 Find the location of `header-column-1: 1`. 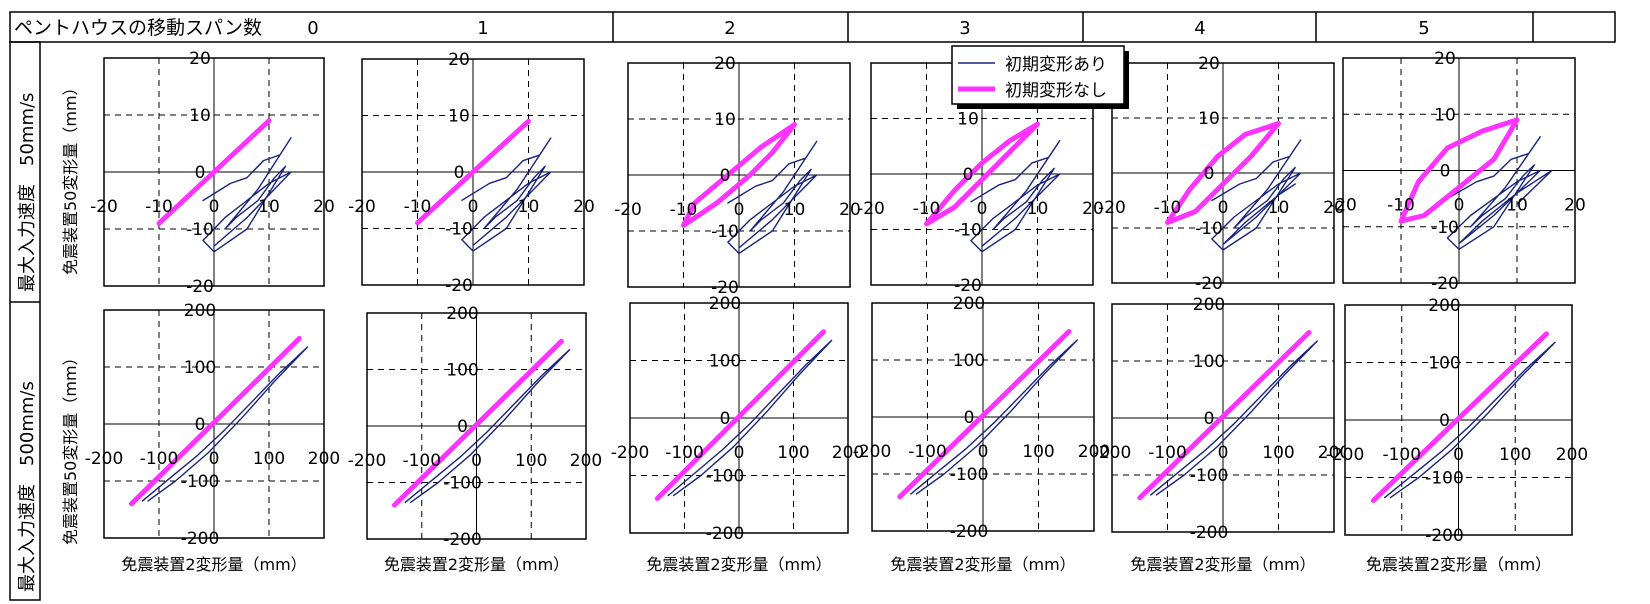

header-column-1: 1 is located at coordinates (482, 28).